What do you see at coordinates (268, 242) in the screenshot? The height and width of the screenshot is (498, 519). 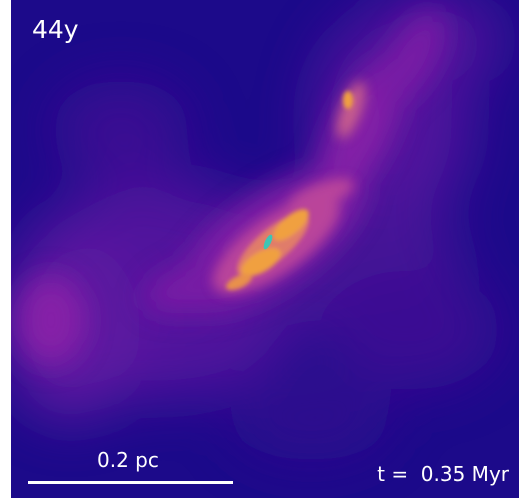 I see `density-peak` at bounding box center [268, 242].